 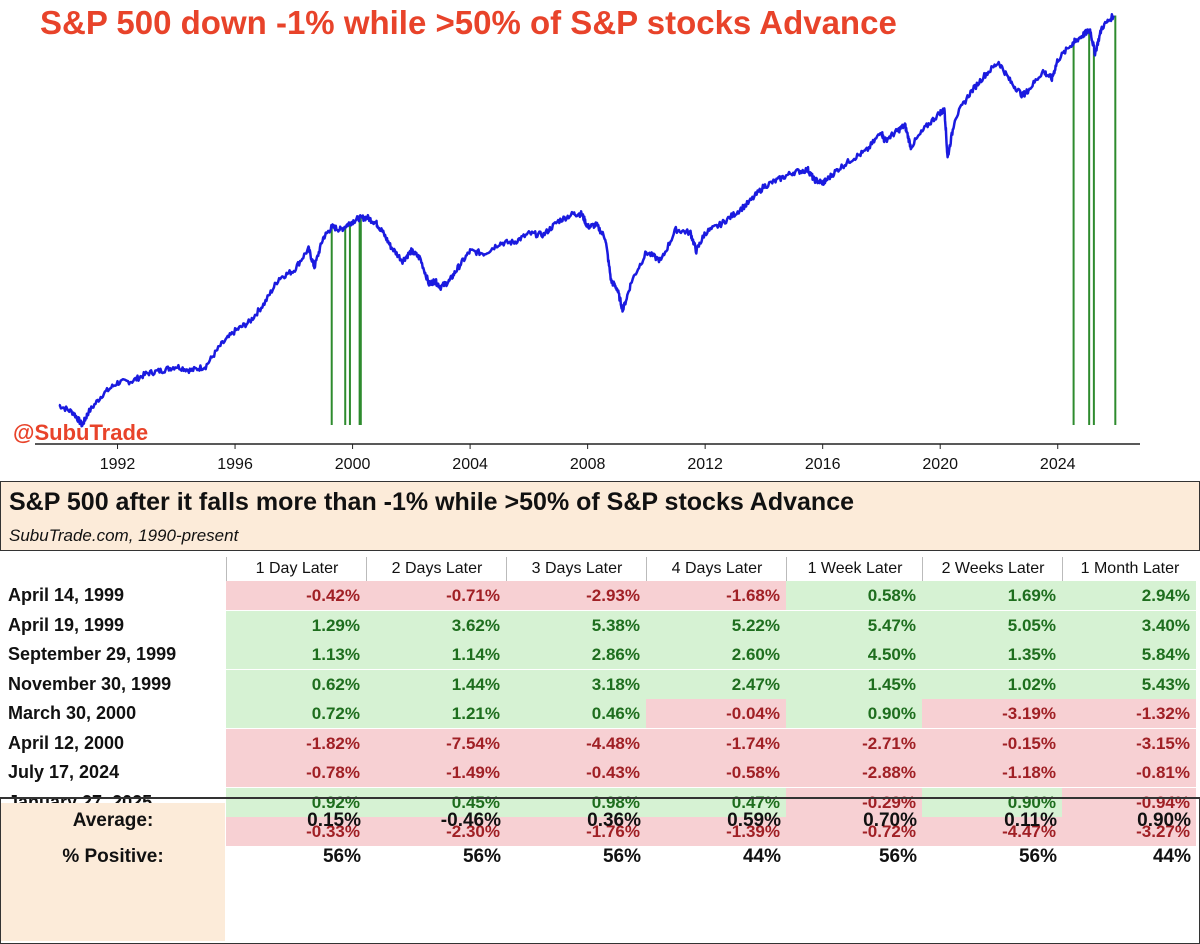 What do you see at coordinates (1129, 772) in the screenshot?
I see `table-cell: -0.81%` at bounding box center [1129, 772].